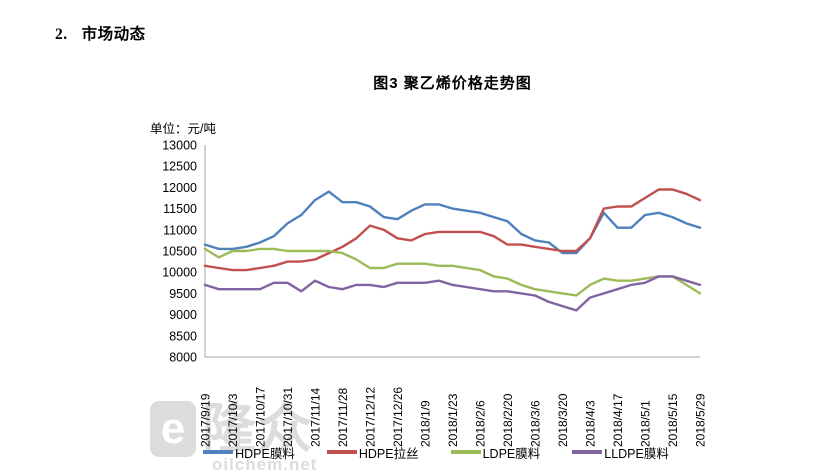 Image resolution: width=821 pixels, height=475 pixels. Describe the element at coordinates (371, 417) in the screenshot. I see `x-tick-label: 2017/12/12` at that location.